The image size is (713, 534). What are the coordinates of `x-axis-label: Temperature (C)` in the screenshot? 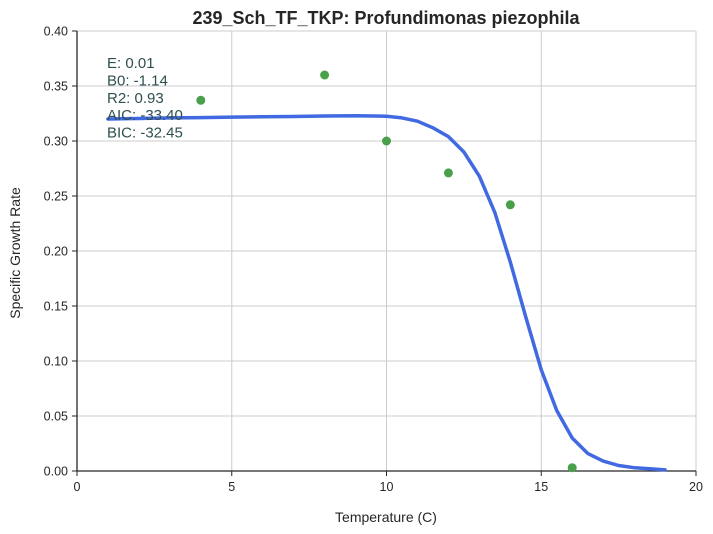 It's located at (386, 517).